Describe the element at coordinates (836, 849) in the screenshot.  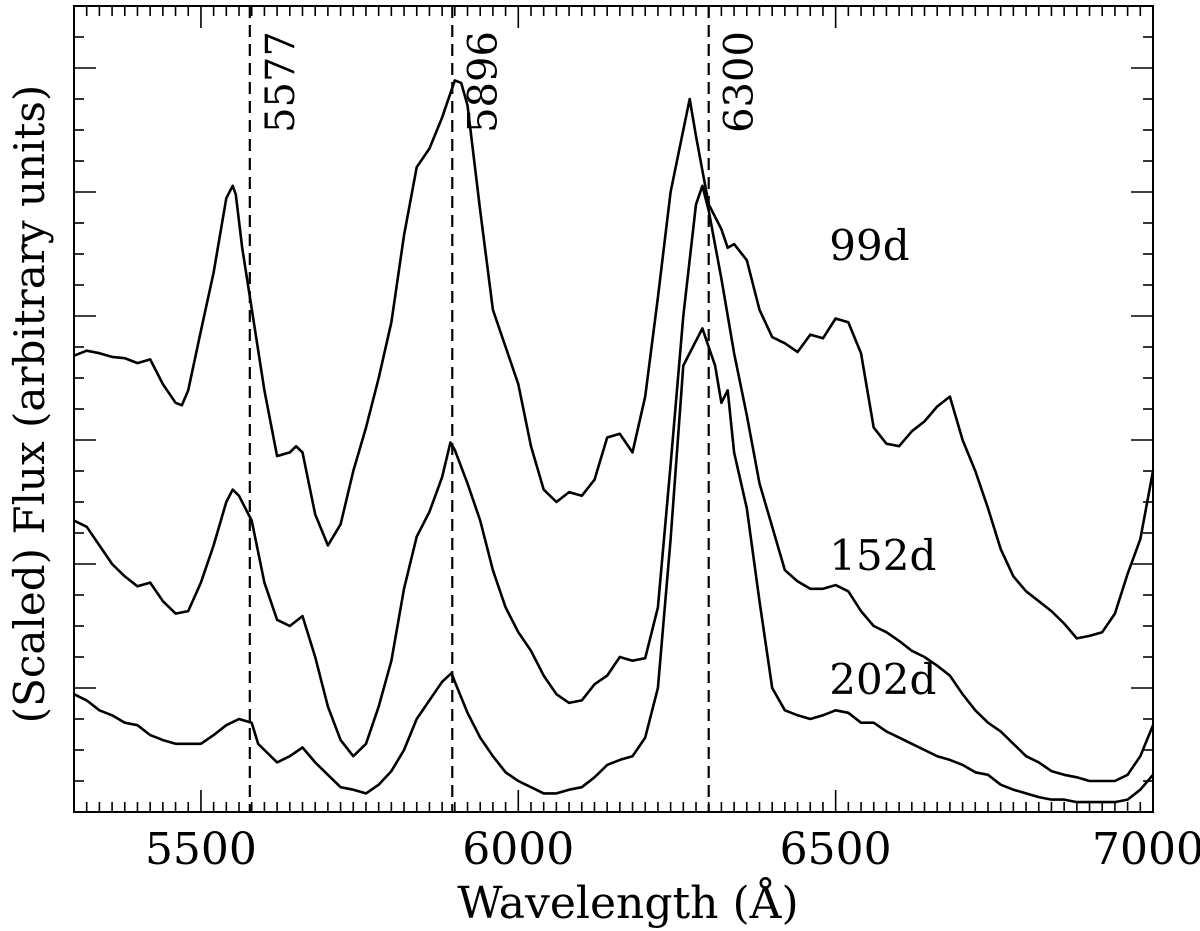
I see `x-tick-label: 6500` at that location.